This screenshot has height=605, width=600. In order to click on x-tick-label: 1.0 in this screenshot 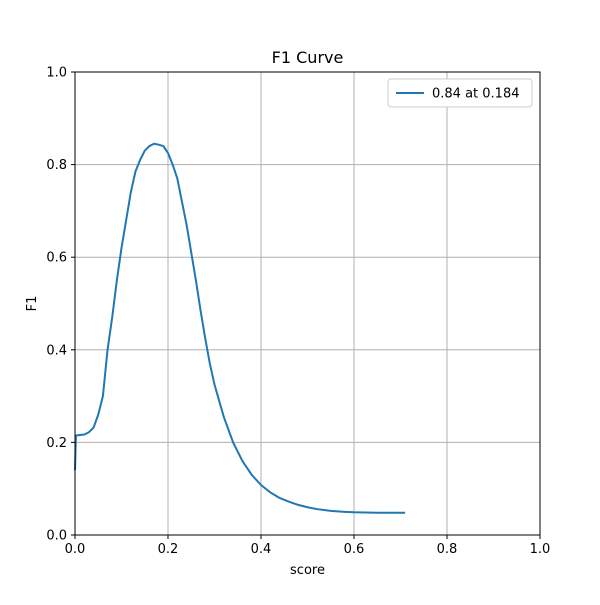, I will do `click(540, 549)`.